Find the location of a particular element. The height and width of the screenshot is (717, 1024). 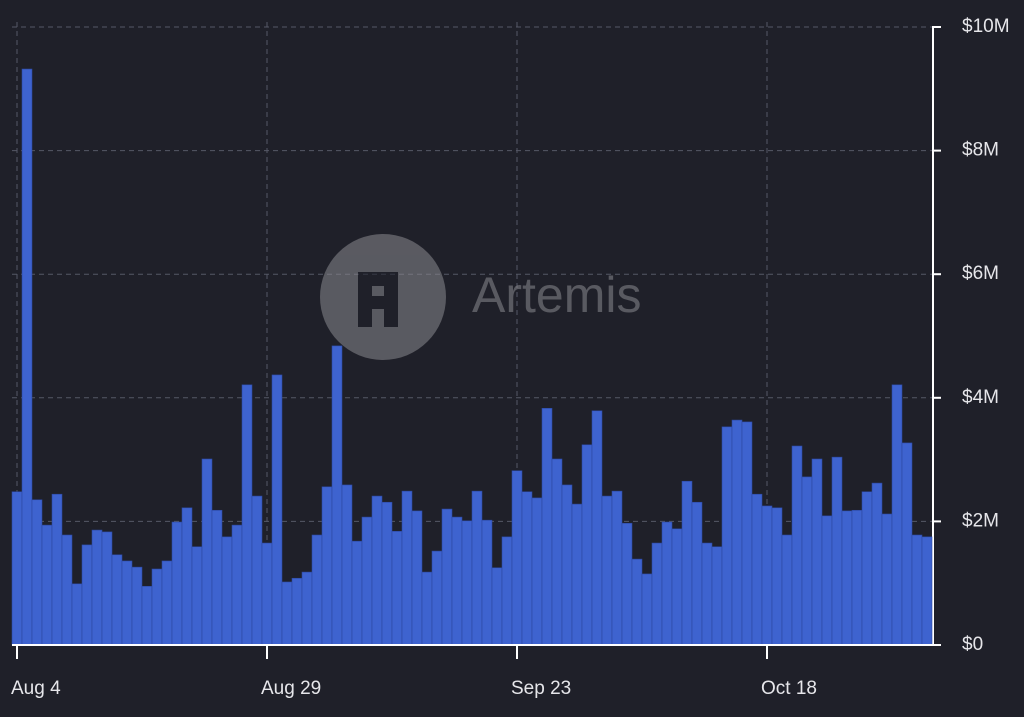

y-tick-label: $0 is located at coordinates (972, 644).